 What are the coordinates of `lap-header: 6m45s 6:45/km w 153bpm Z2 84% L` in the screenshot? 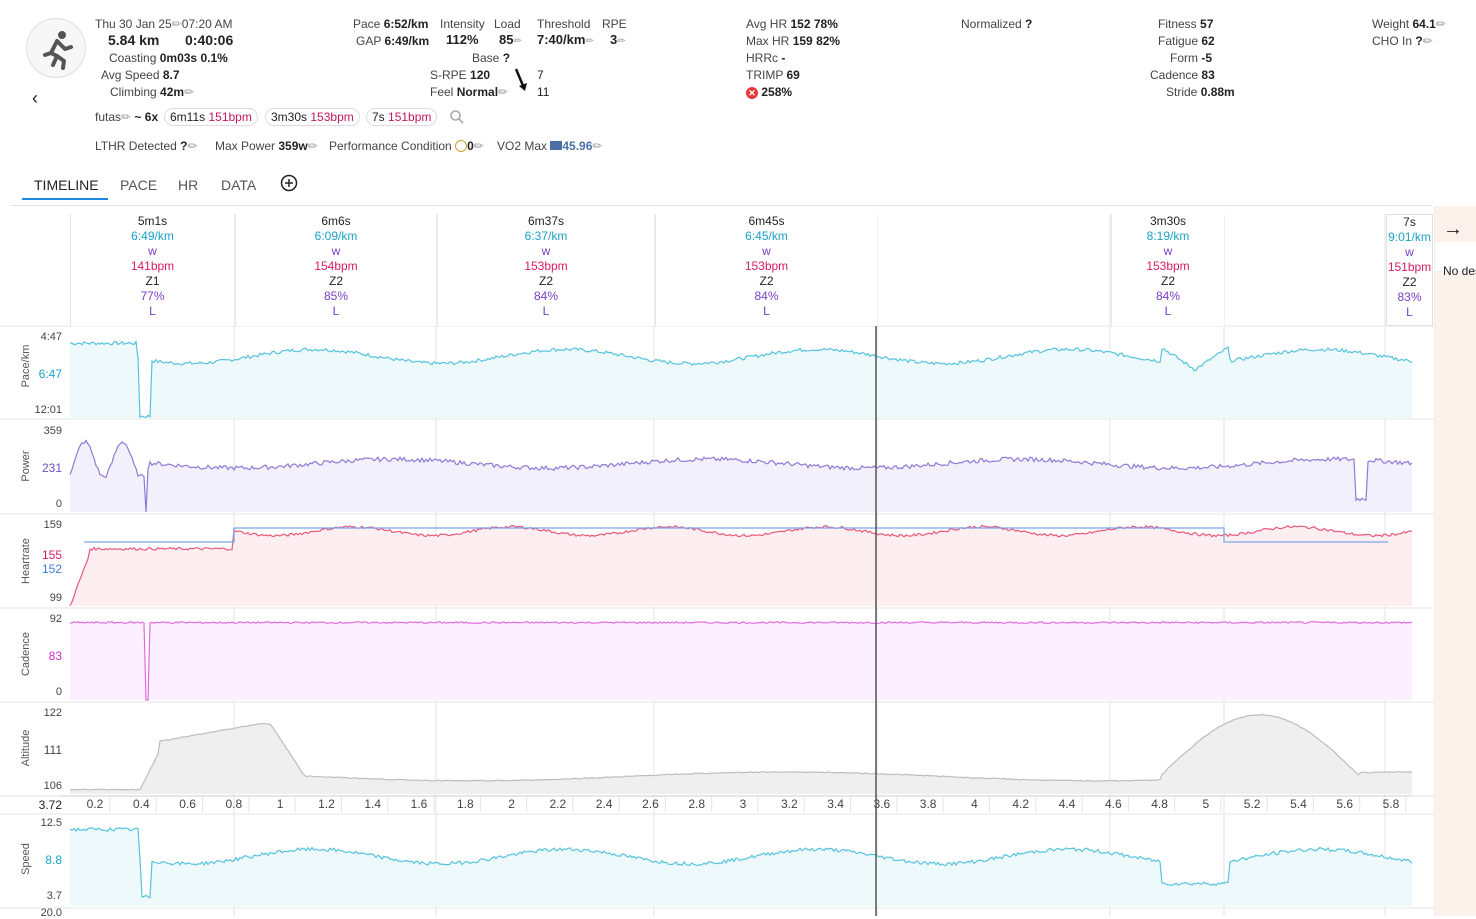 It's located at (766, 270).